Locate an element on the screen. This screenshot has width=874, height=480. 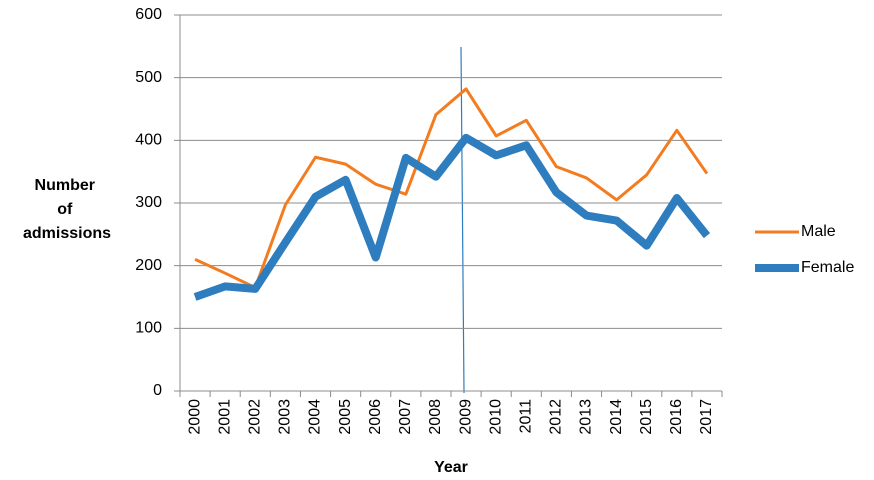
x-tick-label: 2012 is located at coordinates (556, 417).